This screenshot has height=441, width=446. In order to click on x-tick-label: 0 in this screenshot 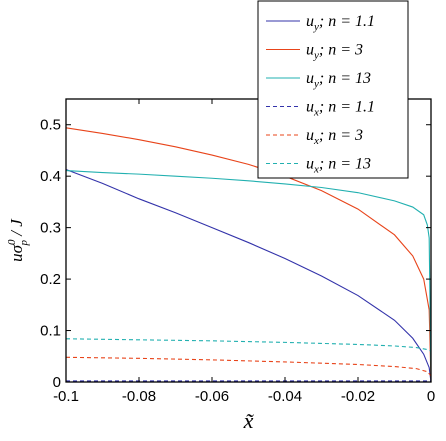, I will do `click(431, 396)`.